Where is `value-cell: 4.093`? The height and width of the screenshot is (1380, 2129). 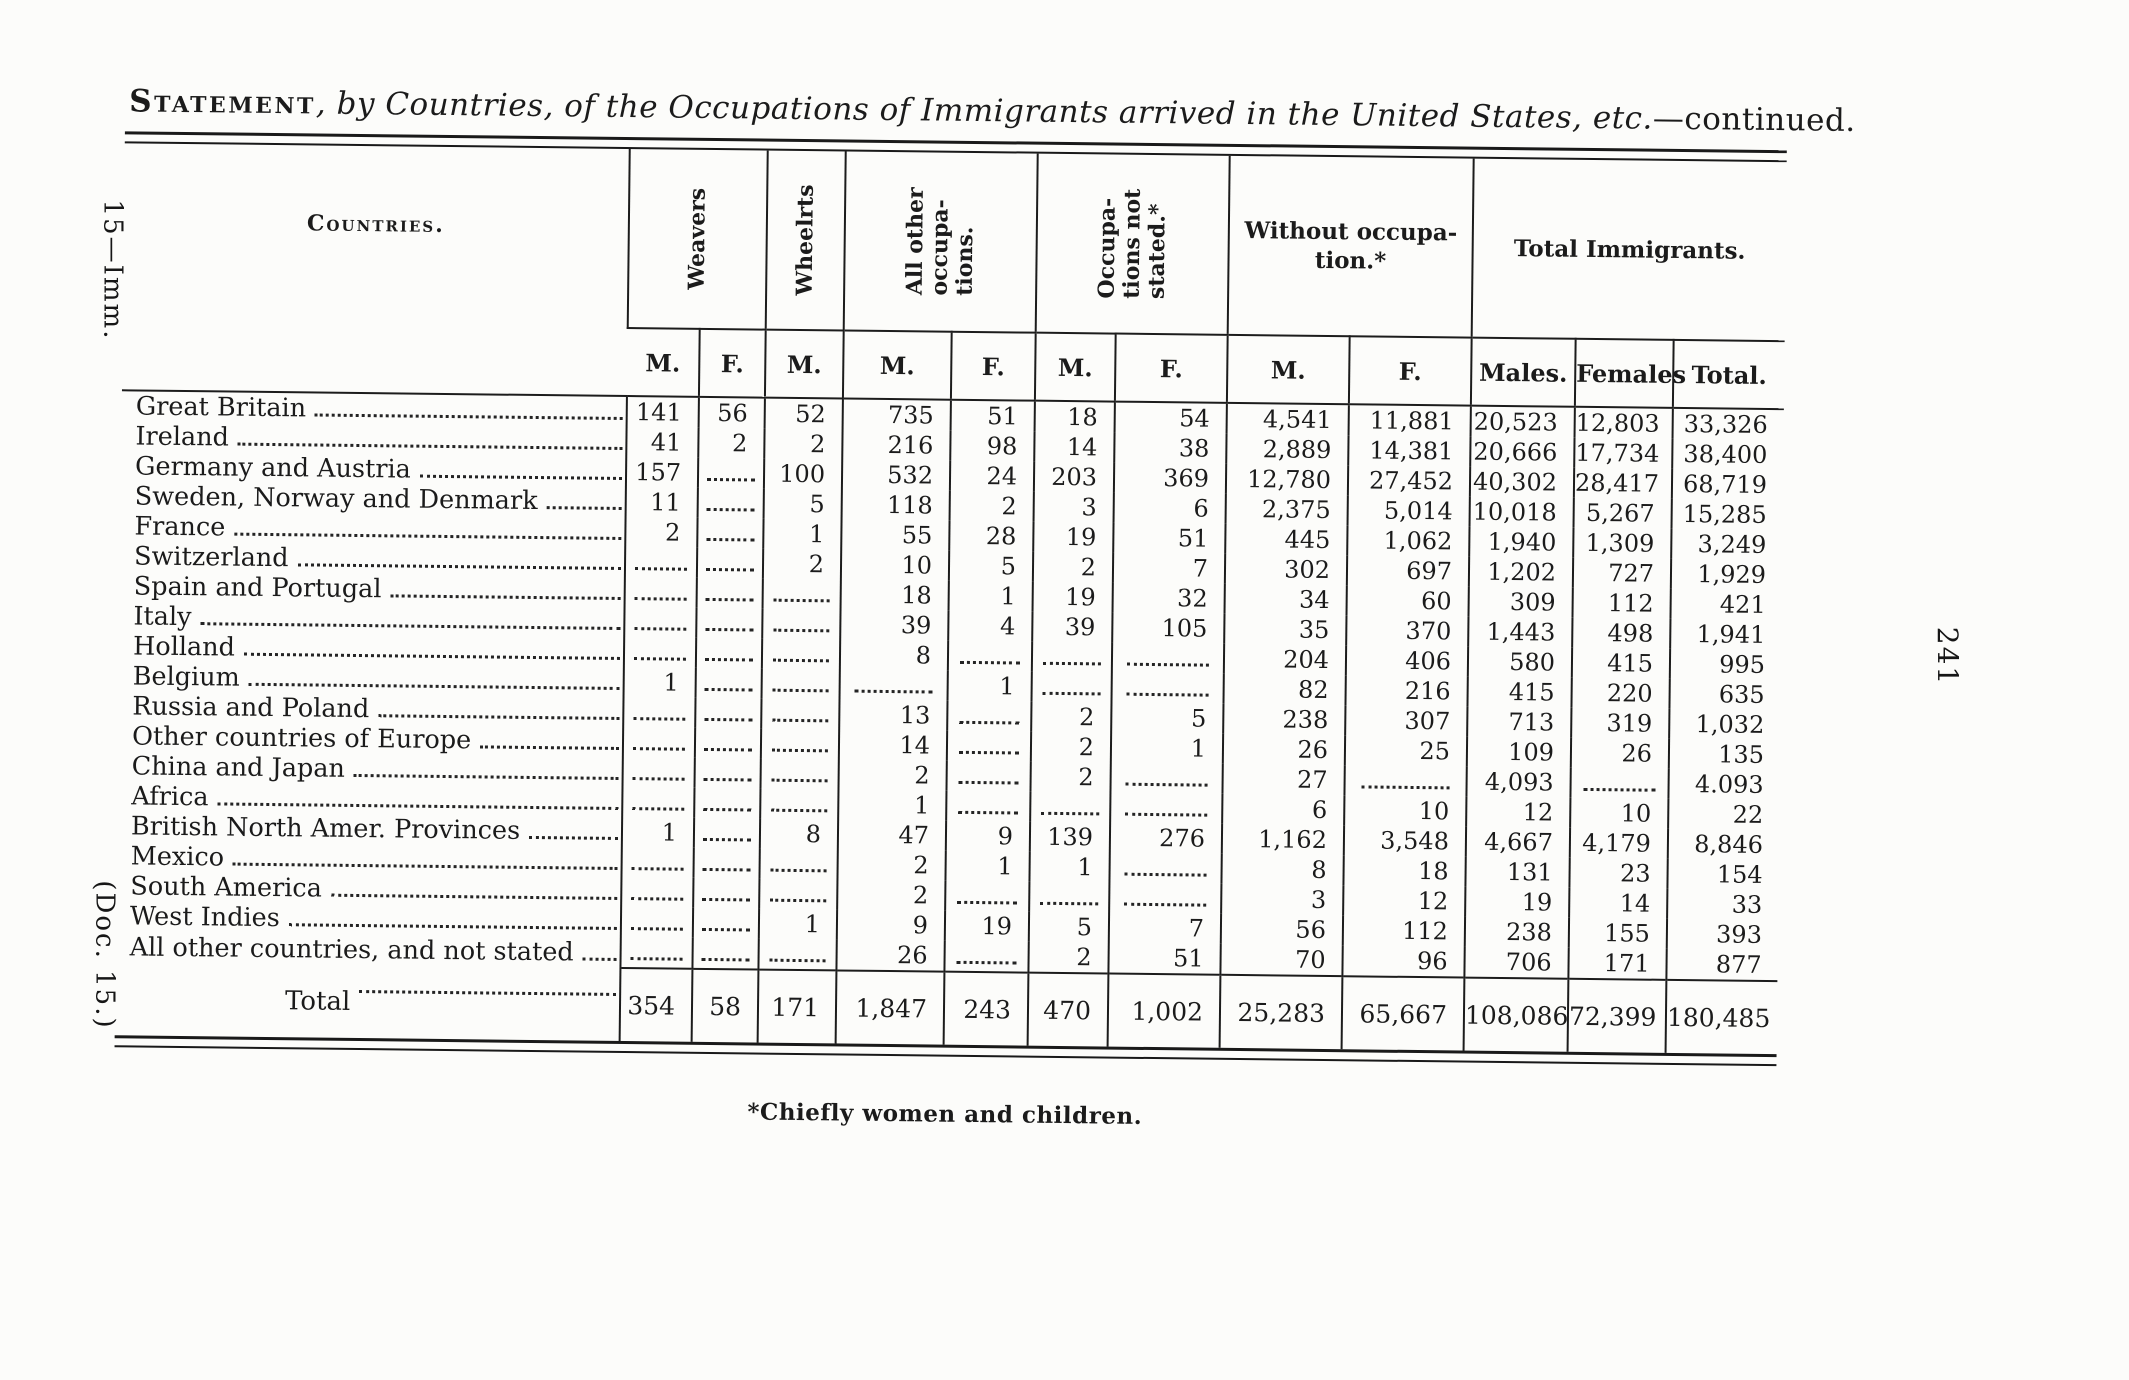 value-cell: 4.093 is located at coordinates (1724, 784).